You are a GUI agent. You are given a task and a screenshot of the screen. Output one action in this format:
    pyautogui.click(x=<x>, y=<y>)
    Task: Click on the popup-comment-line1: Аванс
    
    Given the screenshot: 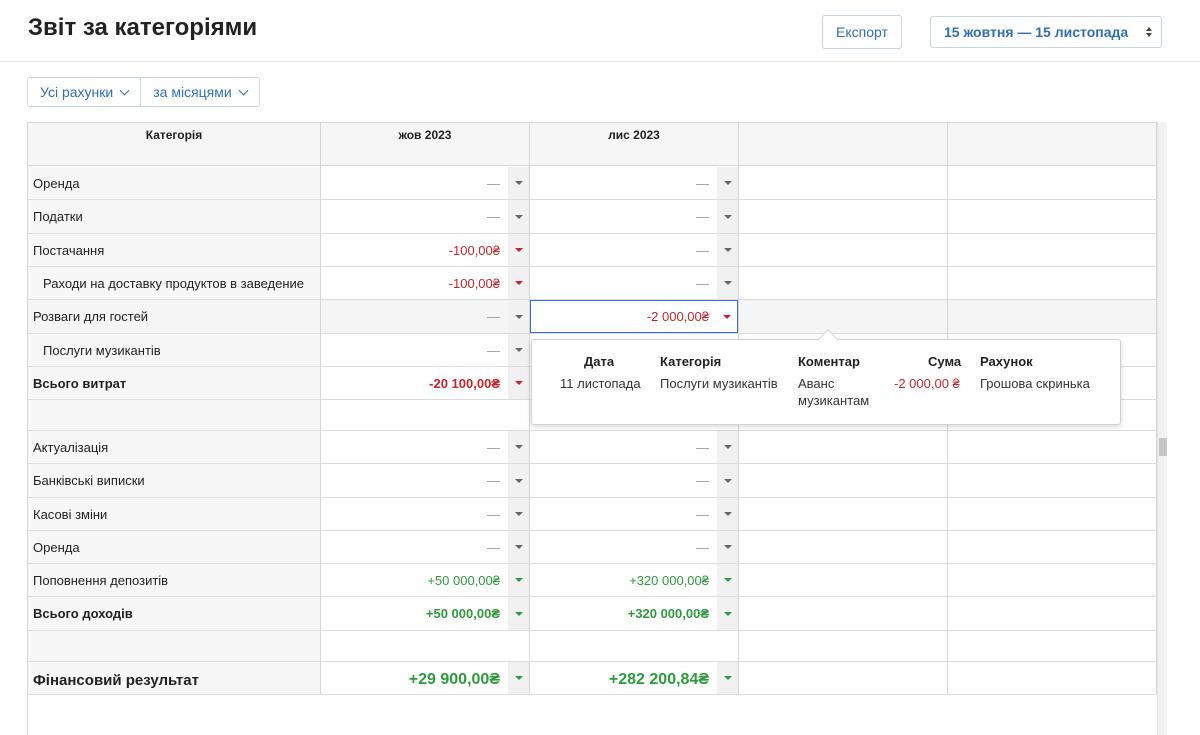 What is the action you would take?
    pyautogui.click(x=816, y=383)
    